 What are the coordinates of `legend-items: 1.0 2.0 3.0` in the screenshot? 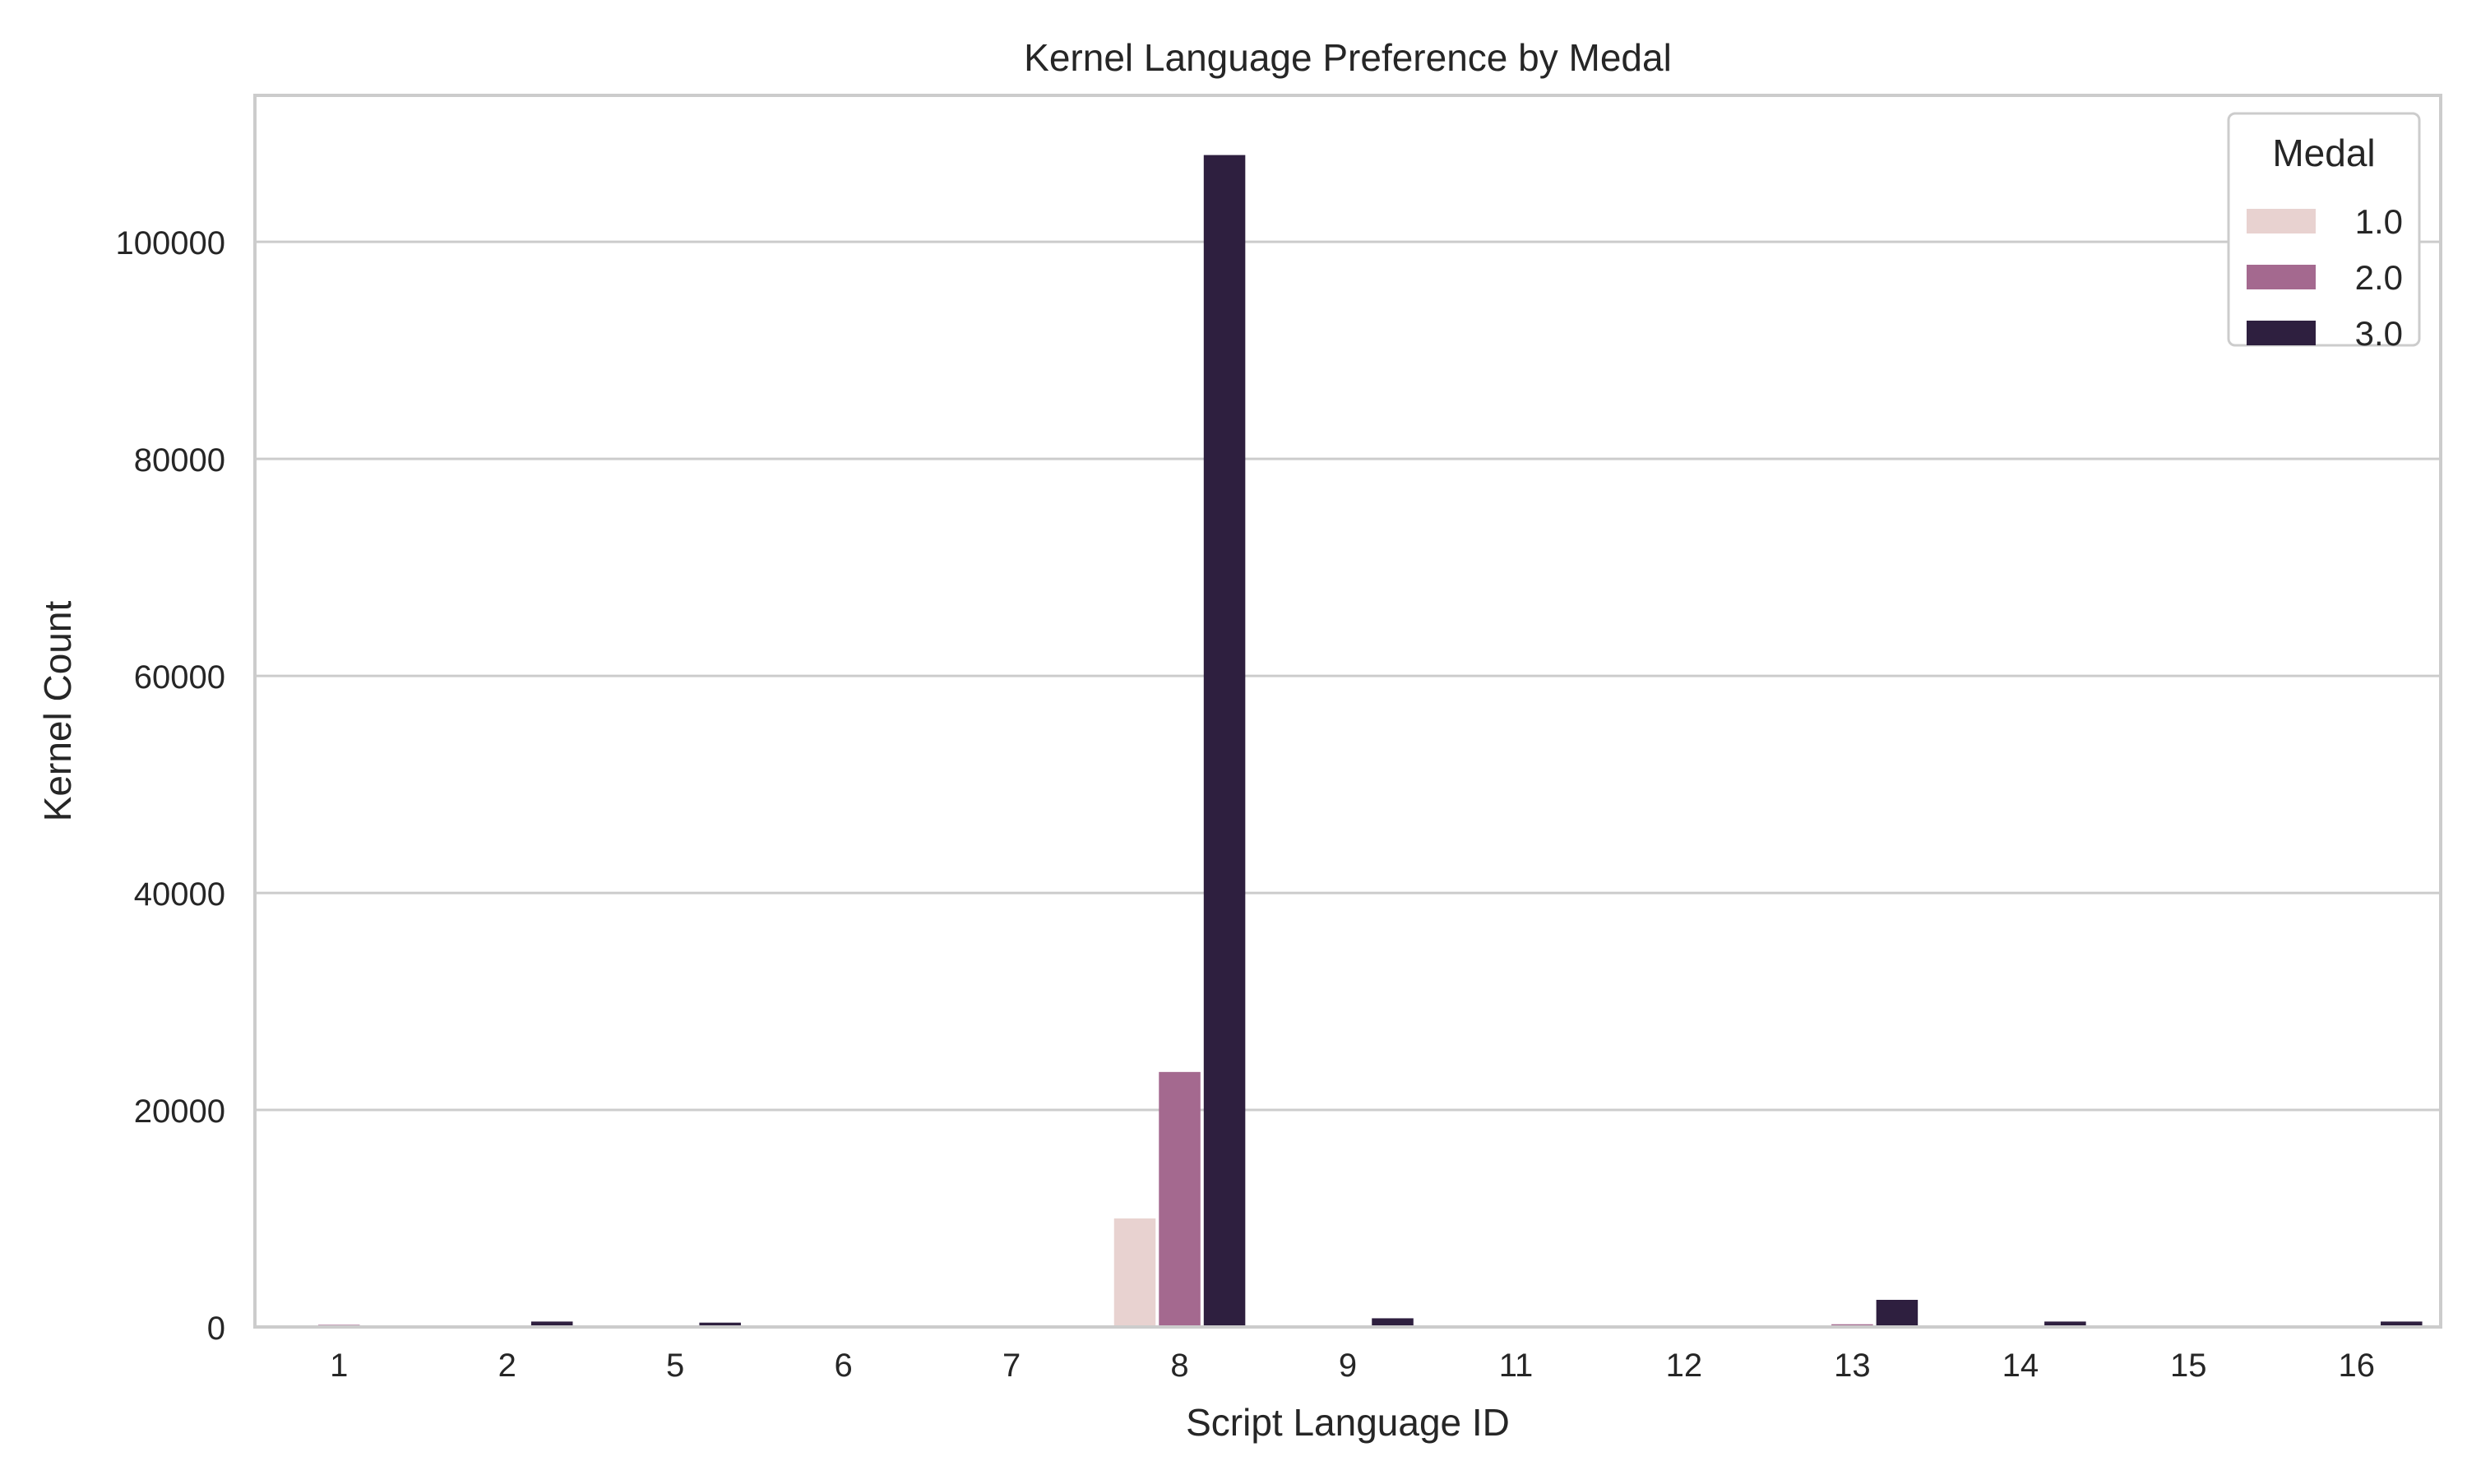 It's located at (2325, 277).